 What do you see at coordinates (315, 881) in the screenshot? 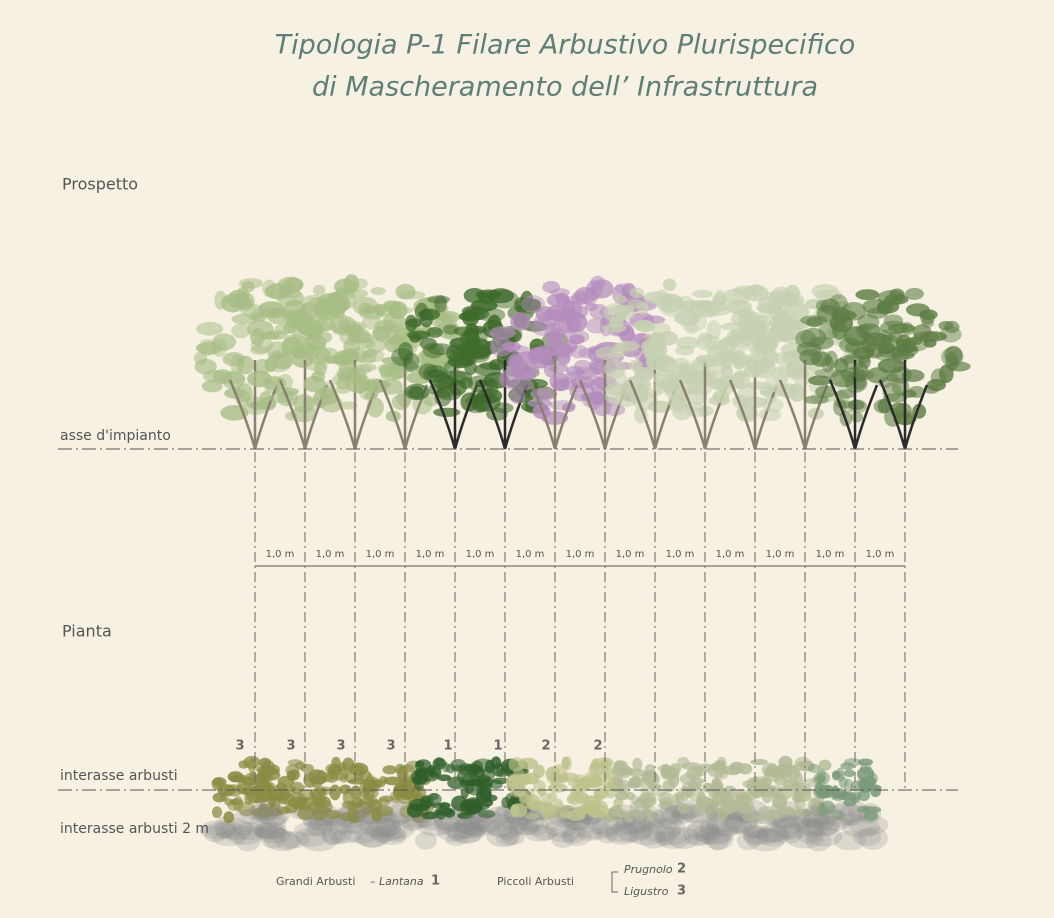
I see `legend-label: Grandi Arbusti` at bounding box center [315, 881].